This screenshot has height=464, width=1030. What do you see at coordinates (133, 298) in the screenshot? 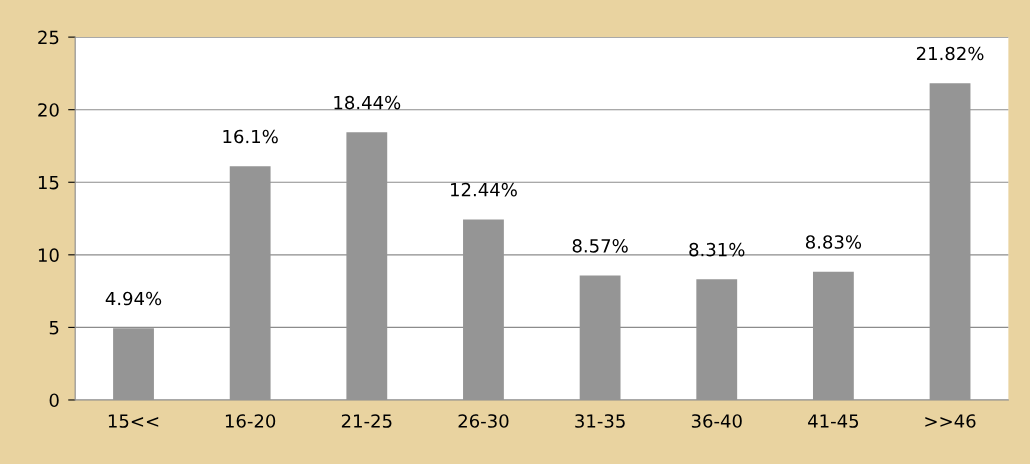
I see `data-label: 4.94%` at bounding box center [133, 298].